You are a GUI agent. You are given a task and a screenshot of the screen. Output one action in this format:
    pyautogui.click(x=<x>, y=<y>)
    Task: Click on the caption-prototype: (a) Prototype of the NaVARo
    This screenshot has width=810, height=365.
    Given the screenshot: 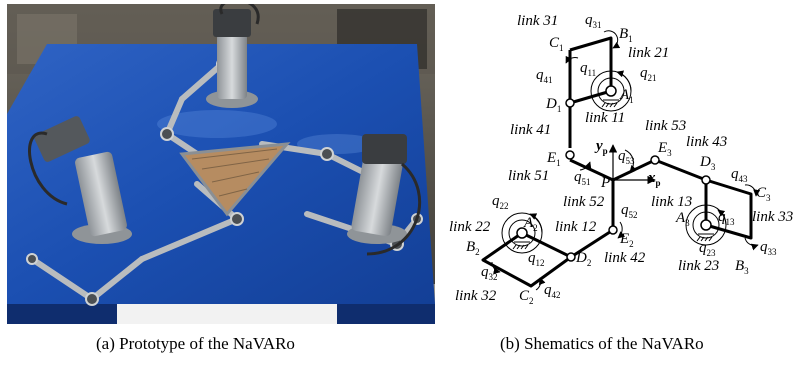 What is the action you would take?
    pyautogui.click(x=195, y=343)
    